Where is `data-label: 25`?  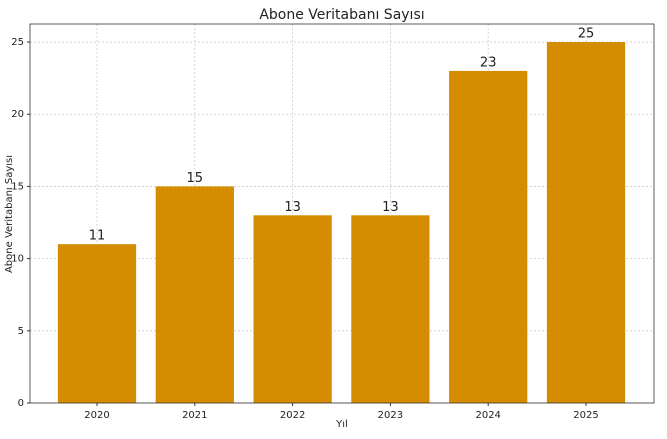 data-label: 25 is located at coordinates (586, 34).